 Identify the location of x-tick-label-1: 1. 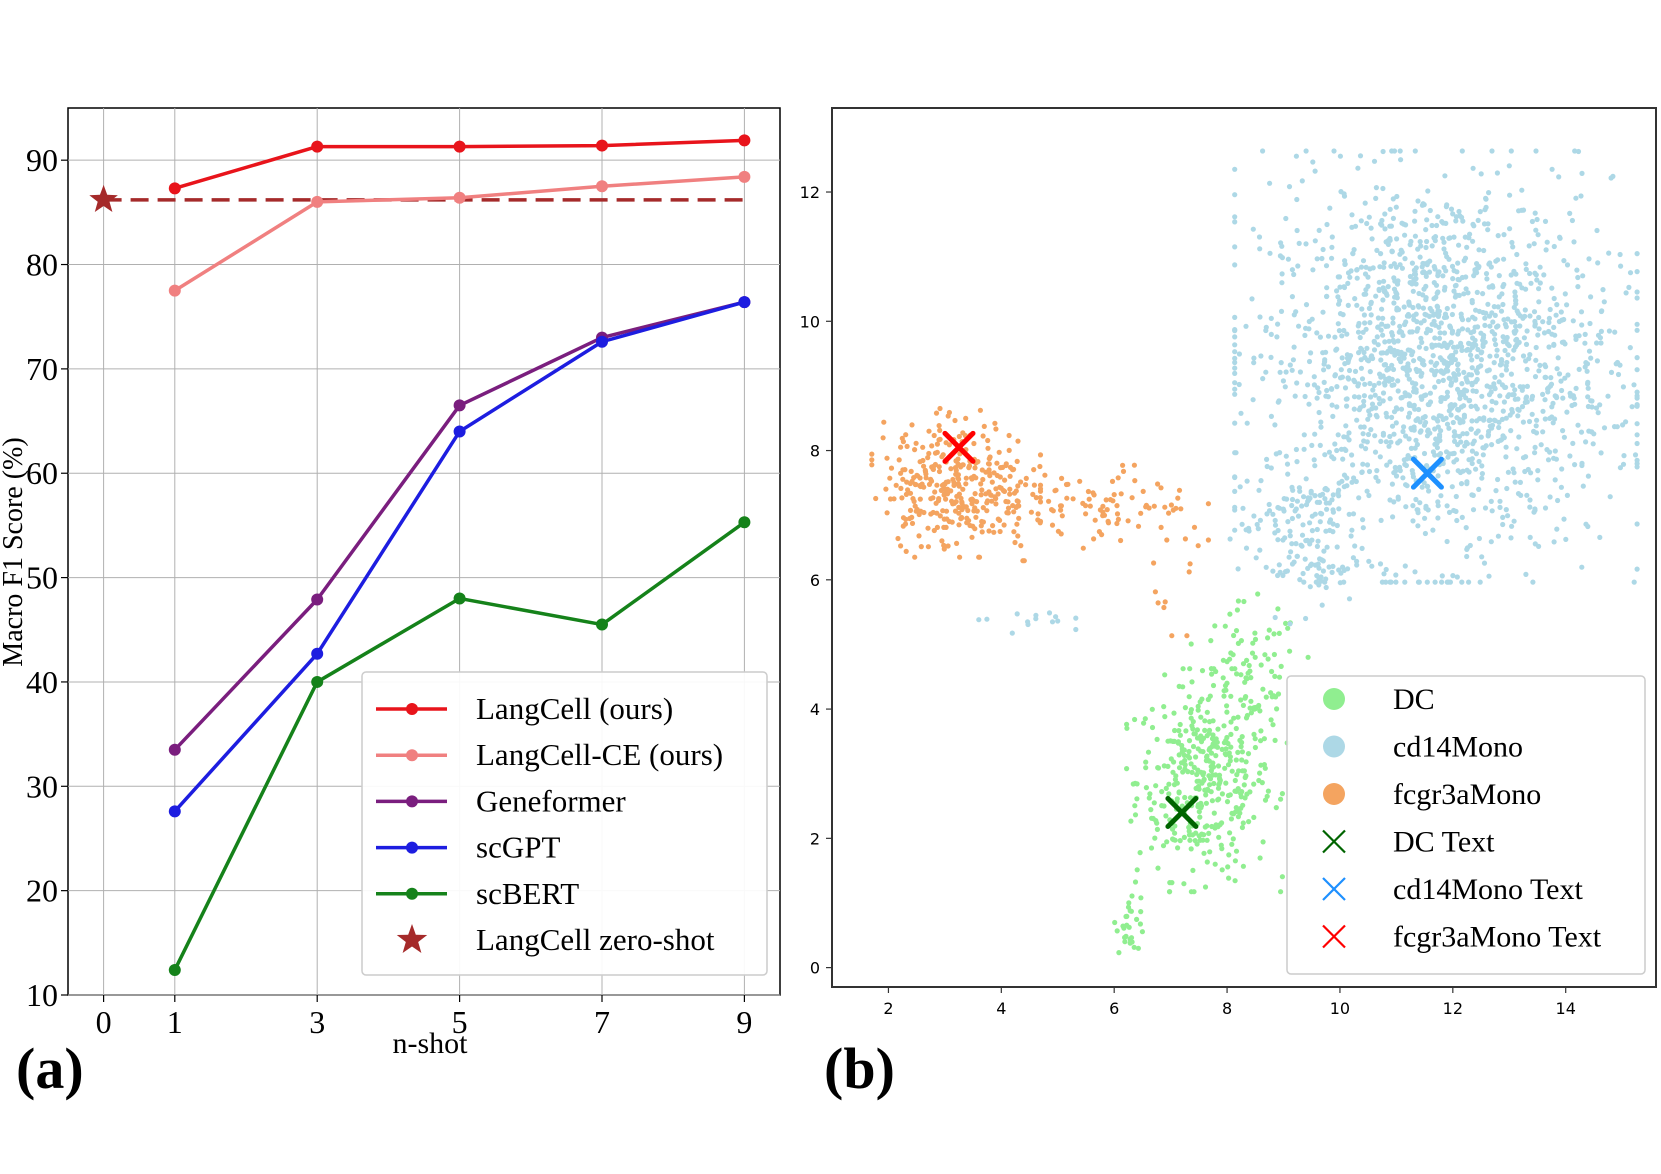
(175, 1022).